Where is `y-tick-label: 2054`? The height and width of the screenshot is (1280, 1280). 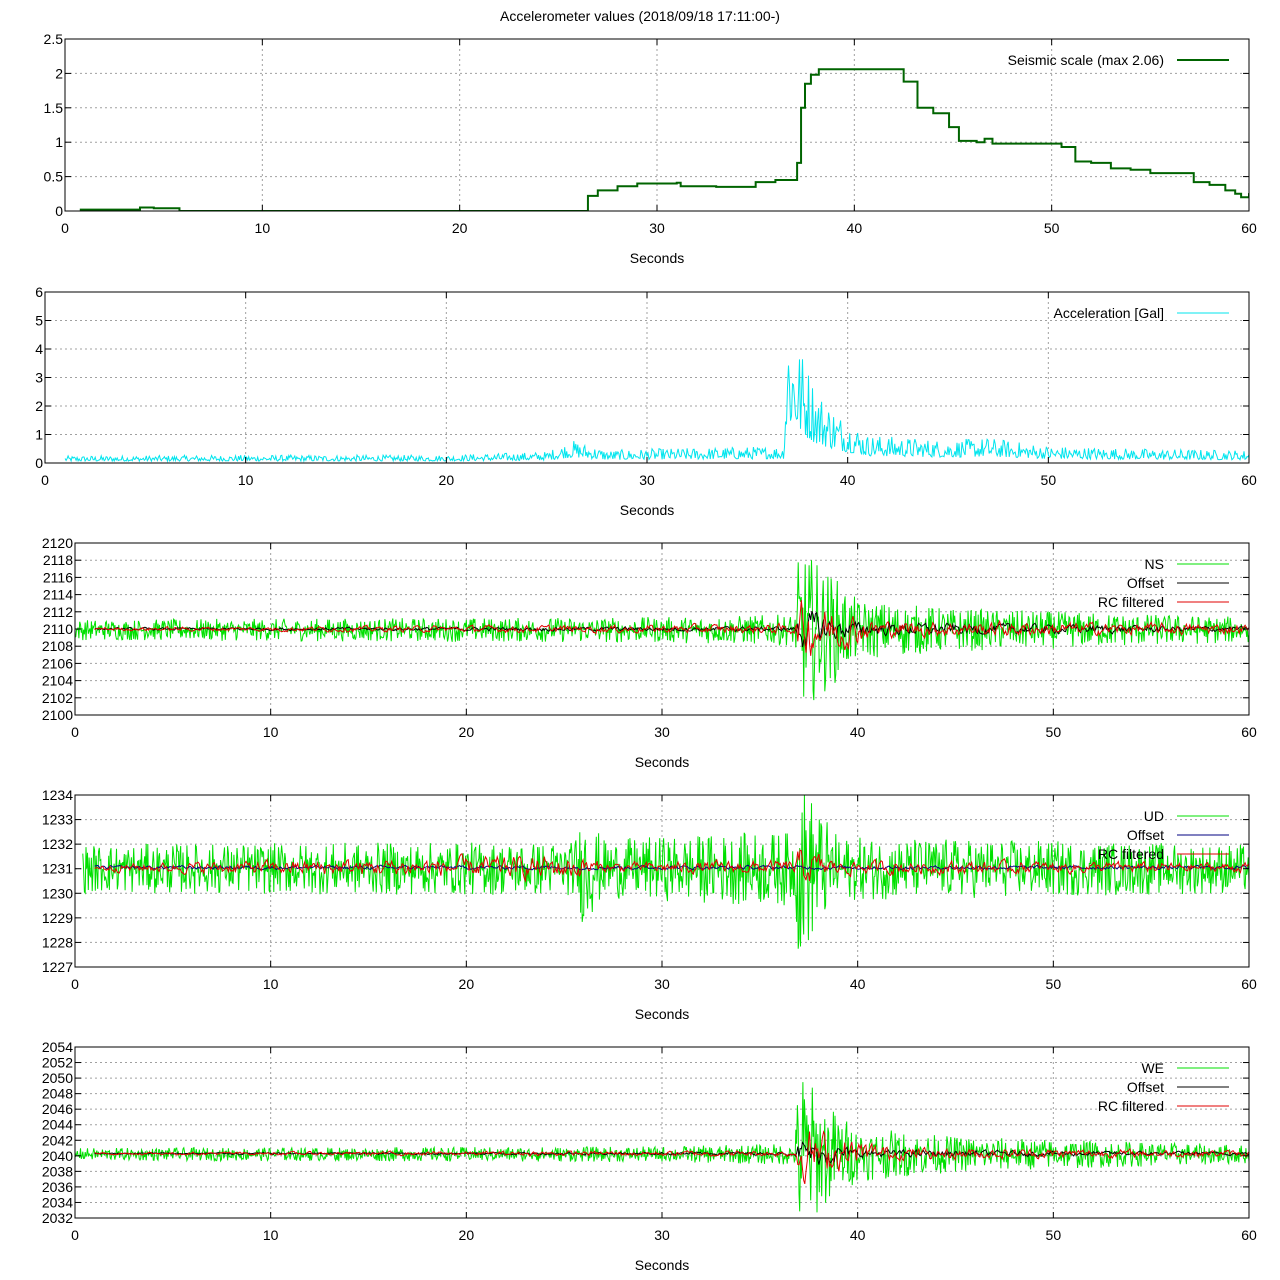 y-tick-label: 2054 is located at coordinates (57, 1047).